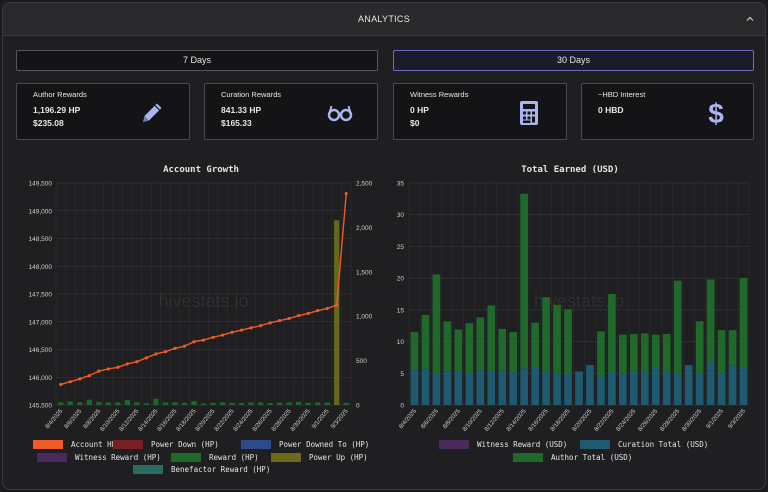  What do you see at coordinates (241, 110) in the screenshot?
I see `card-value-hp: 841.33 HP` at bounding box center [241, 110].